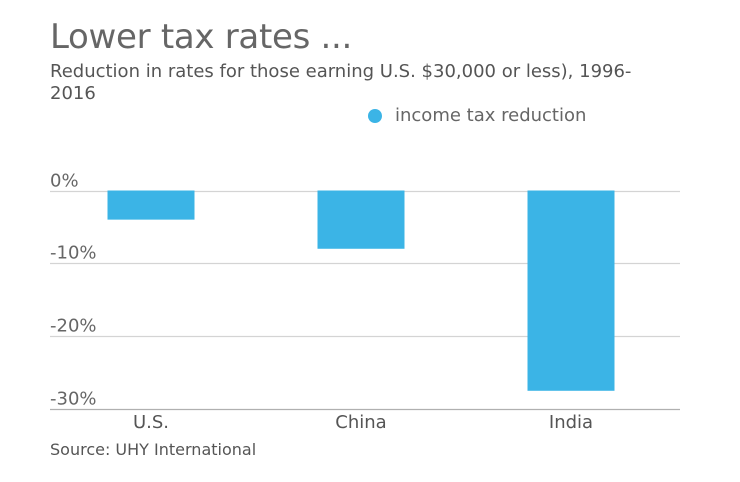 The height and width of the screenshot is (482, 740). Describe the element at coordinates (491, 115) in the screenshot. I see `legend-label: income tax reduction` at that location.